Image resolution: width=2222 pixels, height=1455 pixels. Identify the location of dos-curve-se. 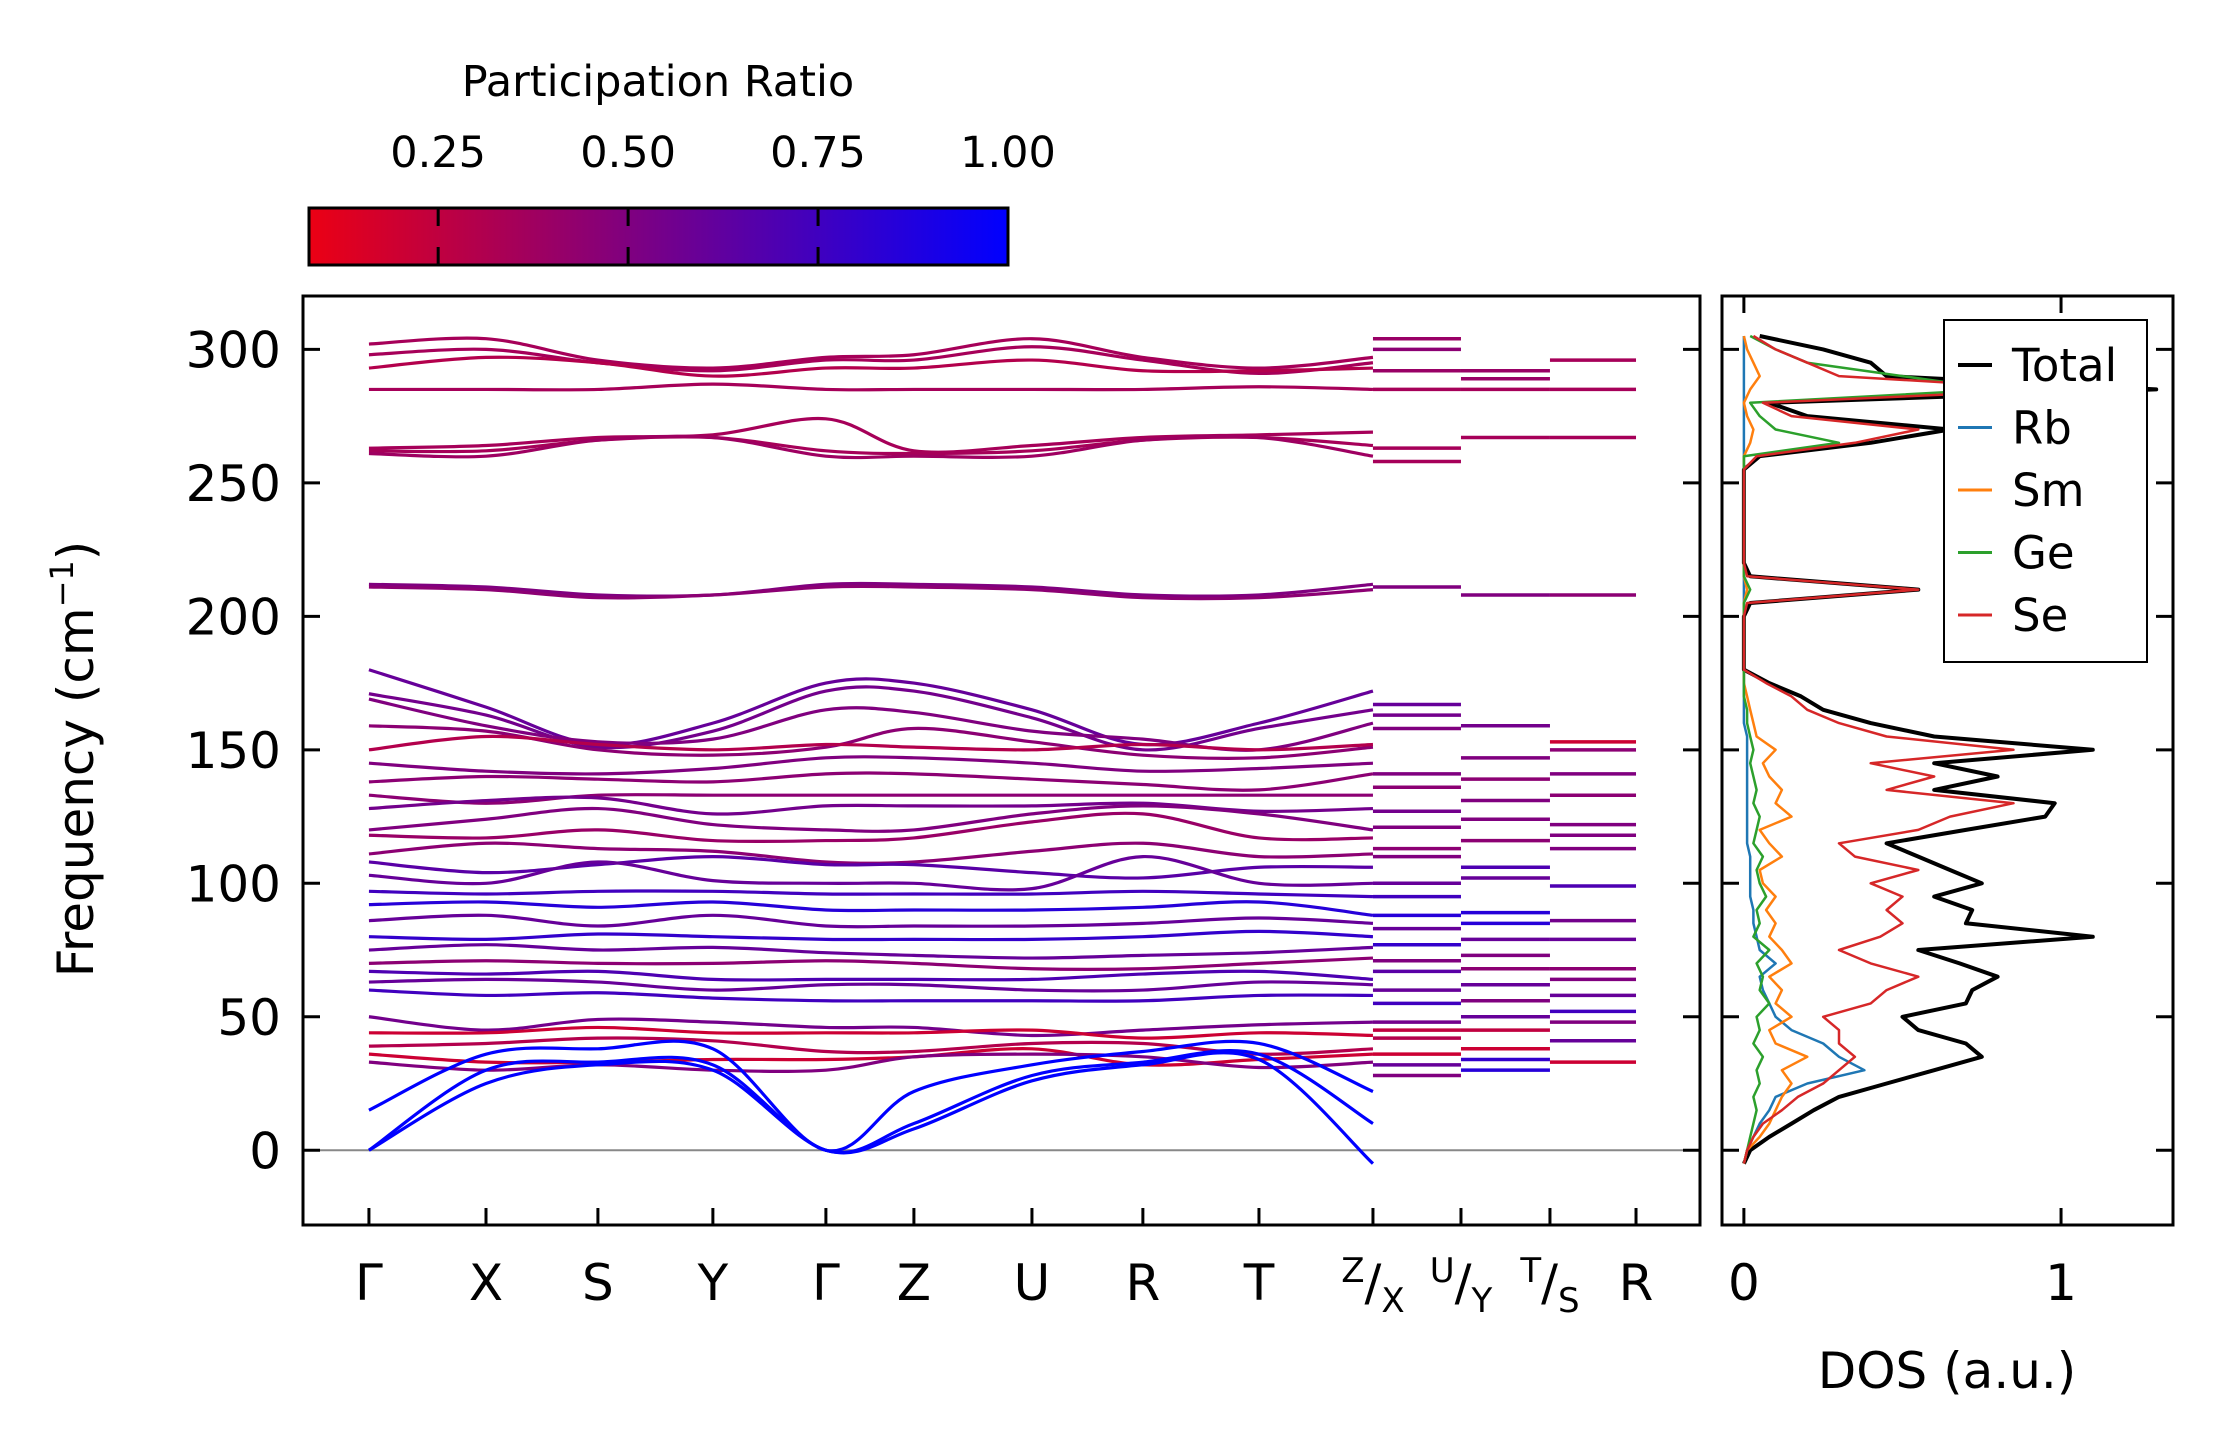
(1902, 749).